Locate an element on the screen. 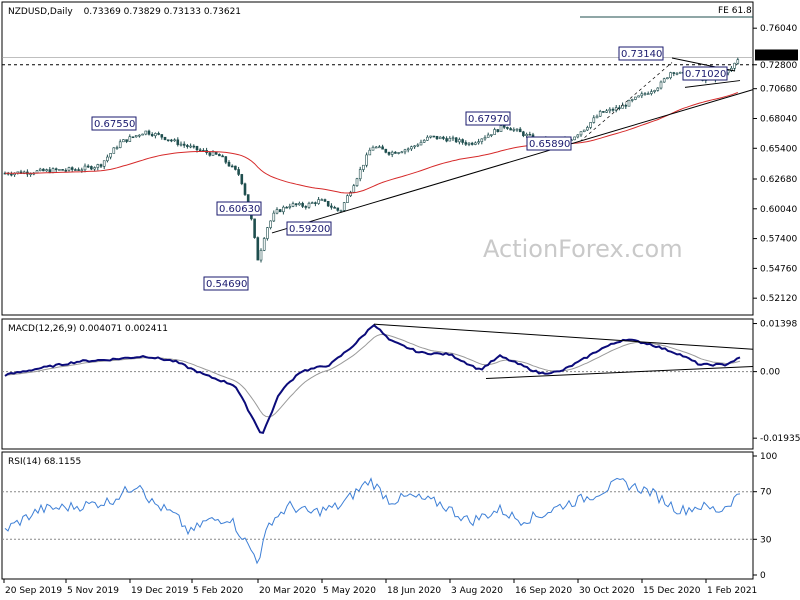 The width and height of the screenshot is (800, 600). rising-trendline is located at coordinates (512, 161).